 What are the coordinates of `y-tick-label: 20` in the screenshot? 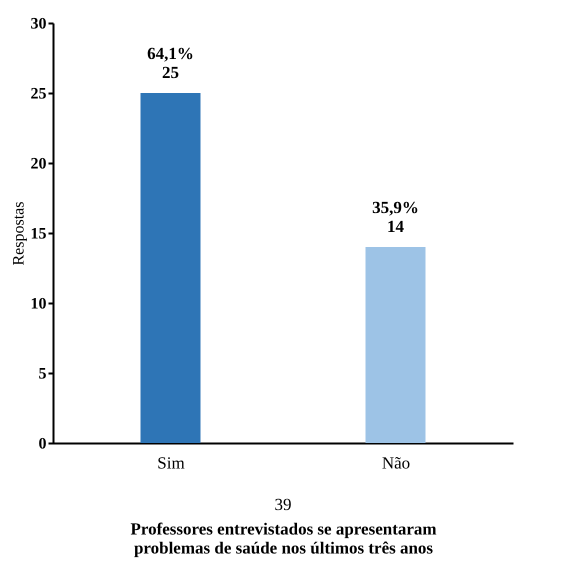 It's located at (38, 164).